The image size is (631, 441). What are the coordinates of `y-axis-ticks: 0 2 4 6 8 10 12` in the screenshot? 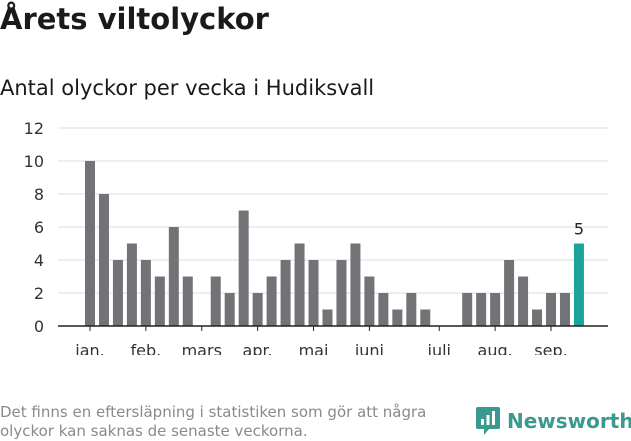 It's located at (34, 227).